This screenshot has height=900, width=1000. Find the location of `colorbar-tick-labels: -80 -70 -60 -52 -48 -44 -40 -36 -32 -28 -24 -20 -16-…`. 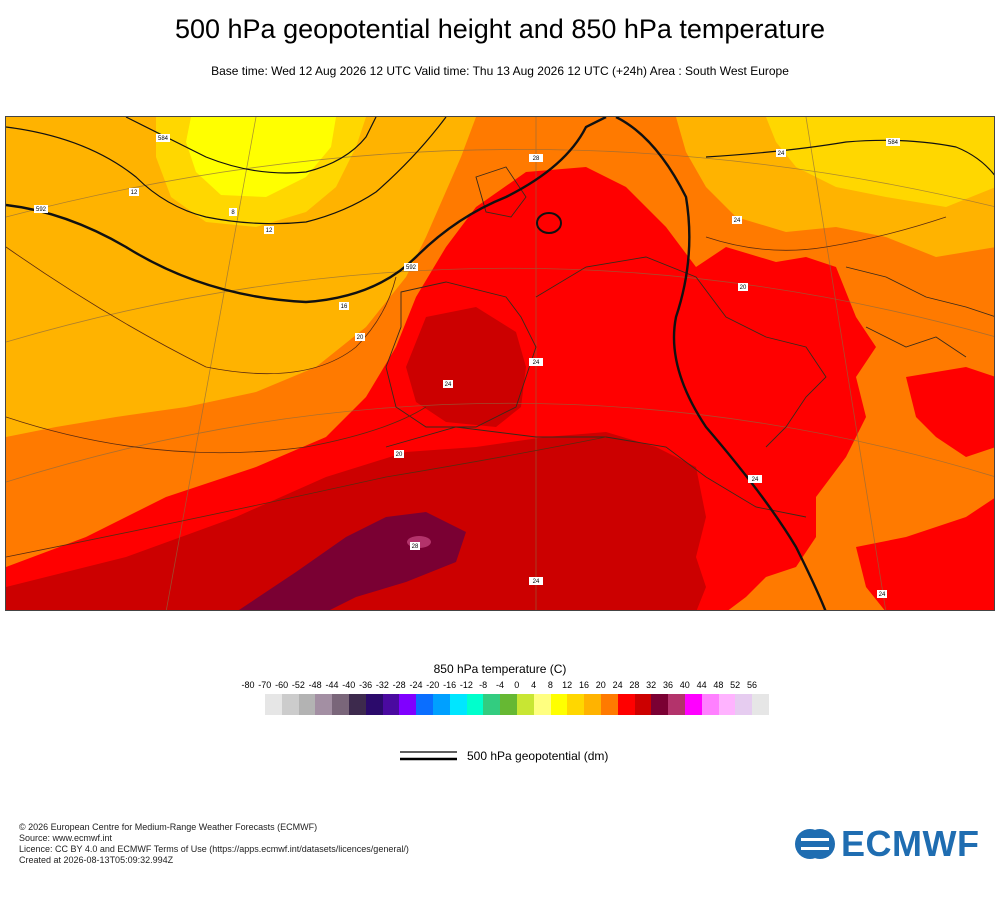

colorbar-tick-labels: -80 -70 -60 -52 -48 -44 -40 -36 -32 -28 -24 -20 -16-… is located at coordinates (500, 687).